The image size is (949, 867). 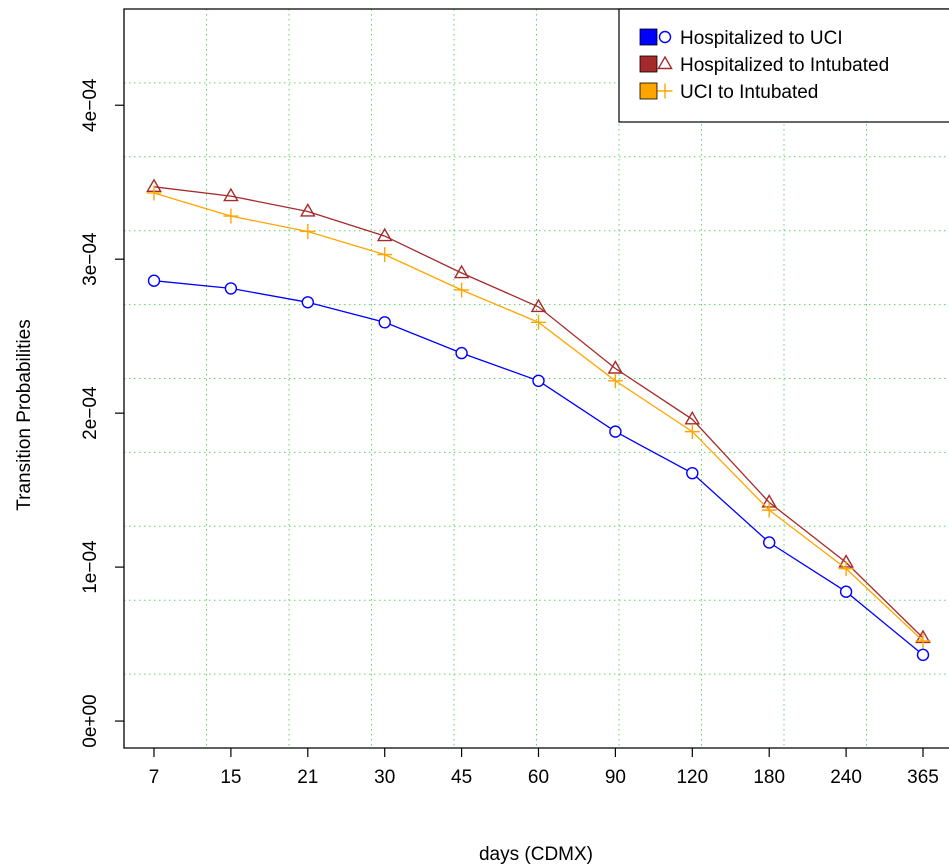 What do you see at coordinates (90, 105) in the screenshot?
I see `y-tick-label: 4e−04` at bounding box center [90, 105].